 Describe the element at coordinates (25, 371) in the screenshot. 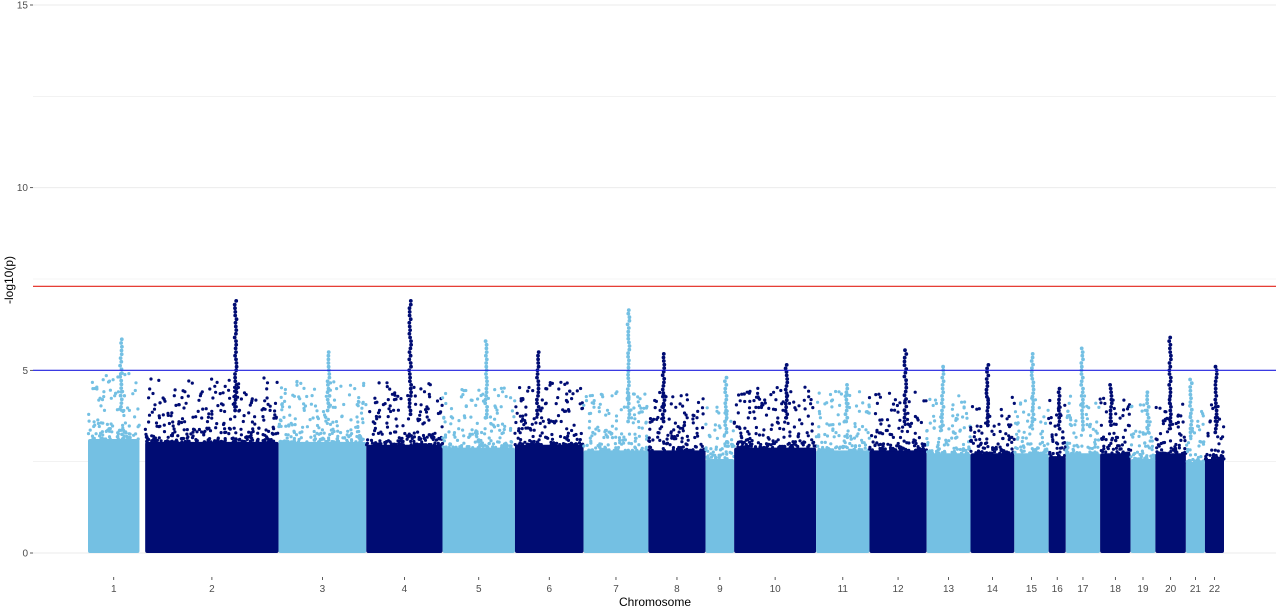

I see `y-tick-label: 5` at that location.